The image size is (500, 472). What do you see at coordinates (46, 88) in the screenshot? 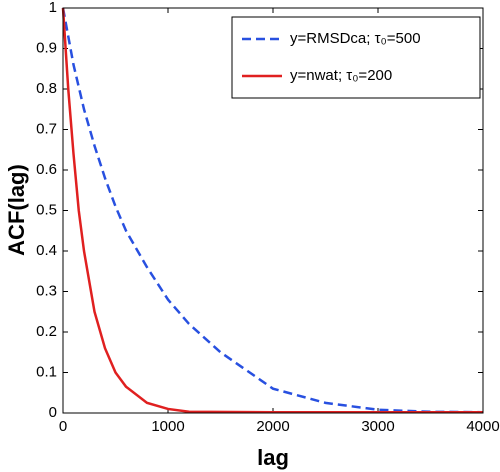
I see `y-tick-label: 0.8` at bounding box center [46, 88].